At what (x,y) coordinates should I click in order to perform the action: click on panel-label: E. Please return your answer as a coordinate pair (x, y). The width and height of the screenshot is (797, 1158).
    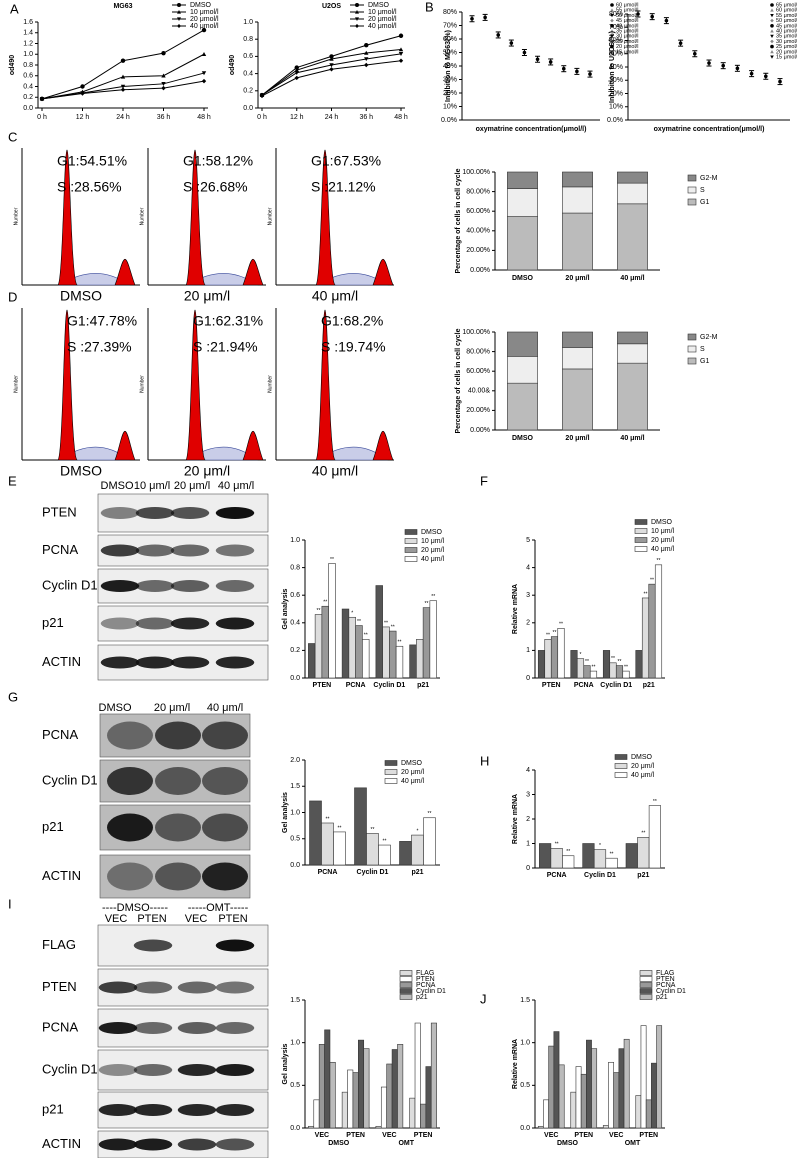
    Looking at the image, I should click on (12, 480).